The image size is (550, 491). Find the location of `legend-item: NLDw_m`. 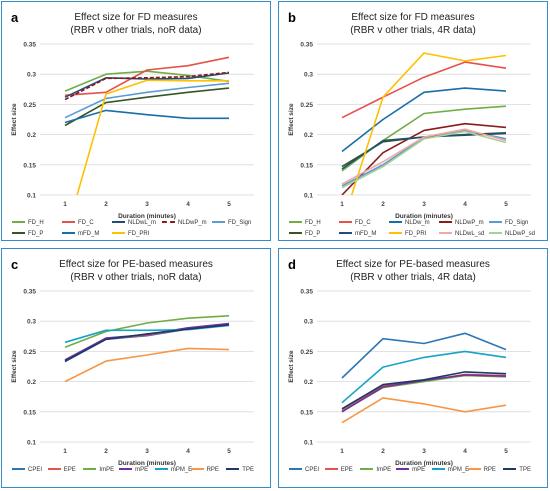

legend-item: NLDw_m is located at coordinates (409, 223).